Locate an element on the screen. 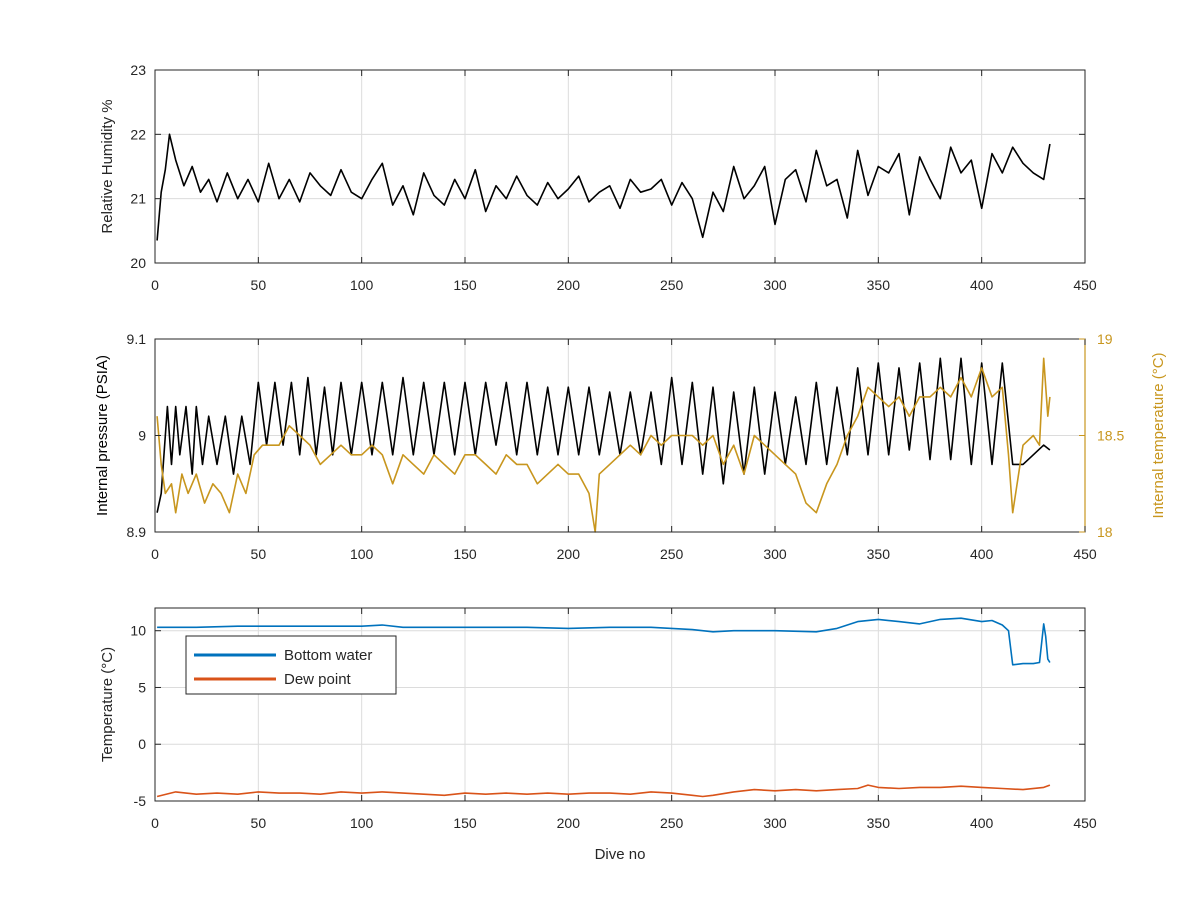  temperature-y-label: Temperature (°C) is located at coordinates (107, 704).